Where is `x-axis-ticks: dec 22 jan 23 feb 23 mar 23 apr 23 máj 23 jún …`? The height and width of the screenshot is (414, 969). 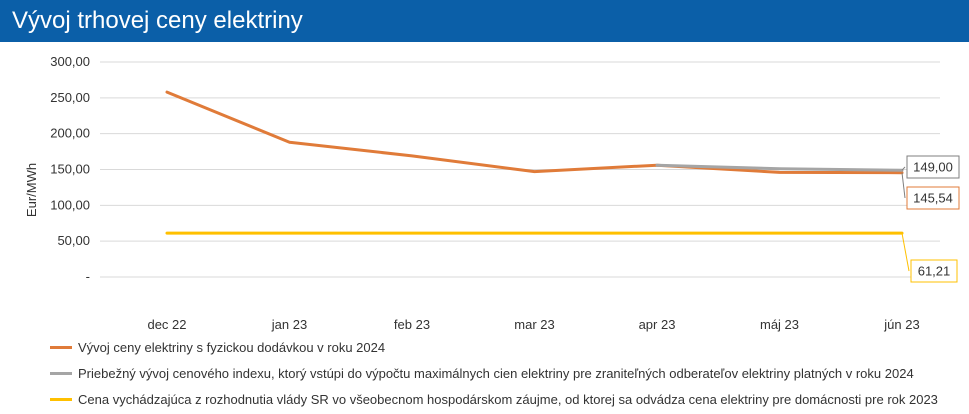
x-axis-ticks: dec 22 jan 23 feb 23 mar 23 apr 23 máj 23 jún … is located at coordinates (533, 324).